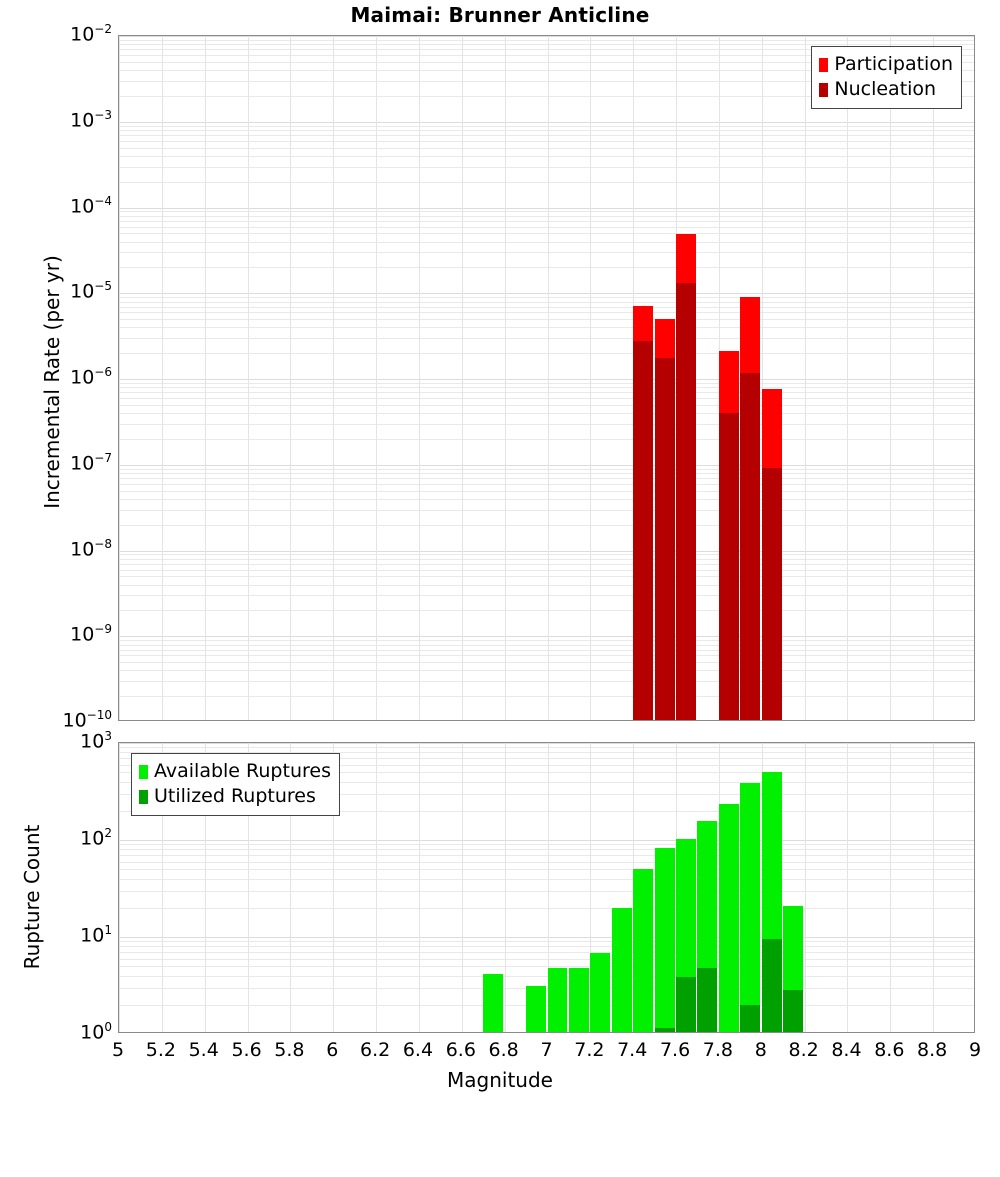  What do you see at coordinates (886, 64) in the screenshot?
I see `legend-item-participation: Participation` at bounding box center [886, 64].